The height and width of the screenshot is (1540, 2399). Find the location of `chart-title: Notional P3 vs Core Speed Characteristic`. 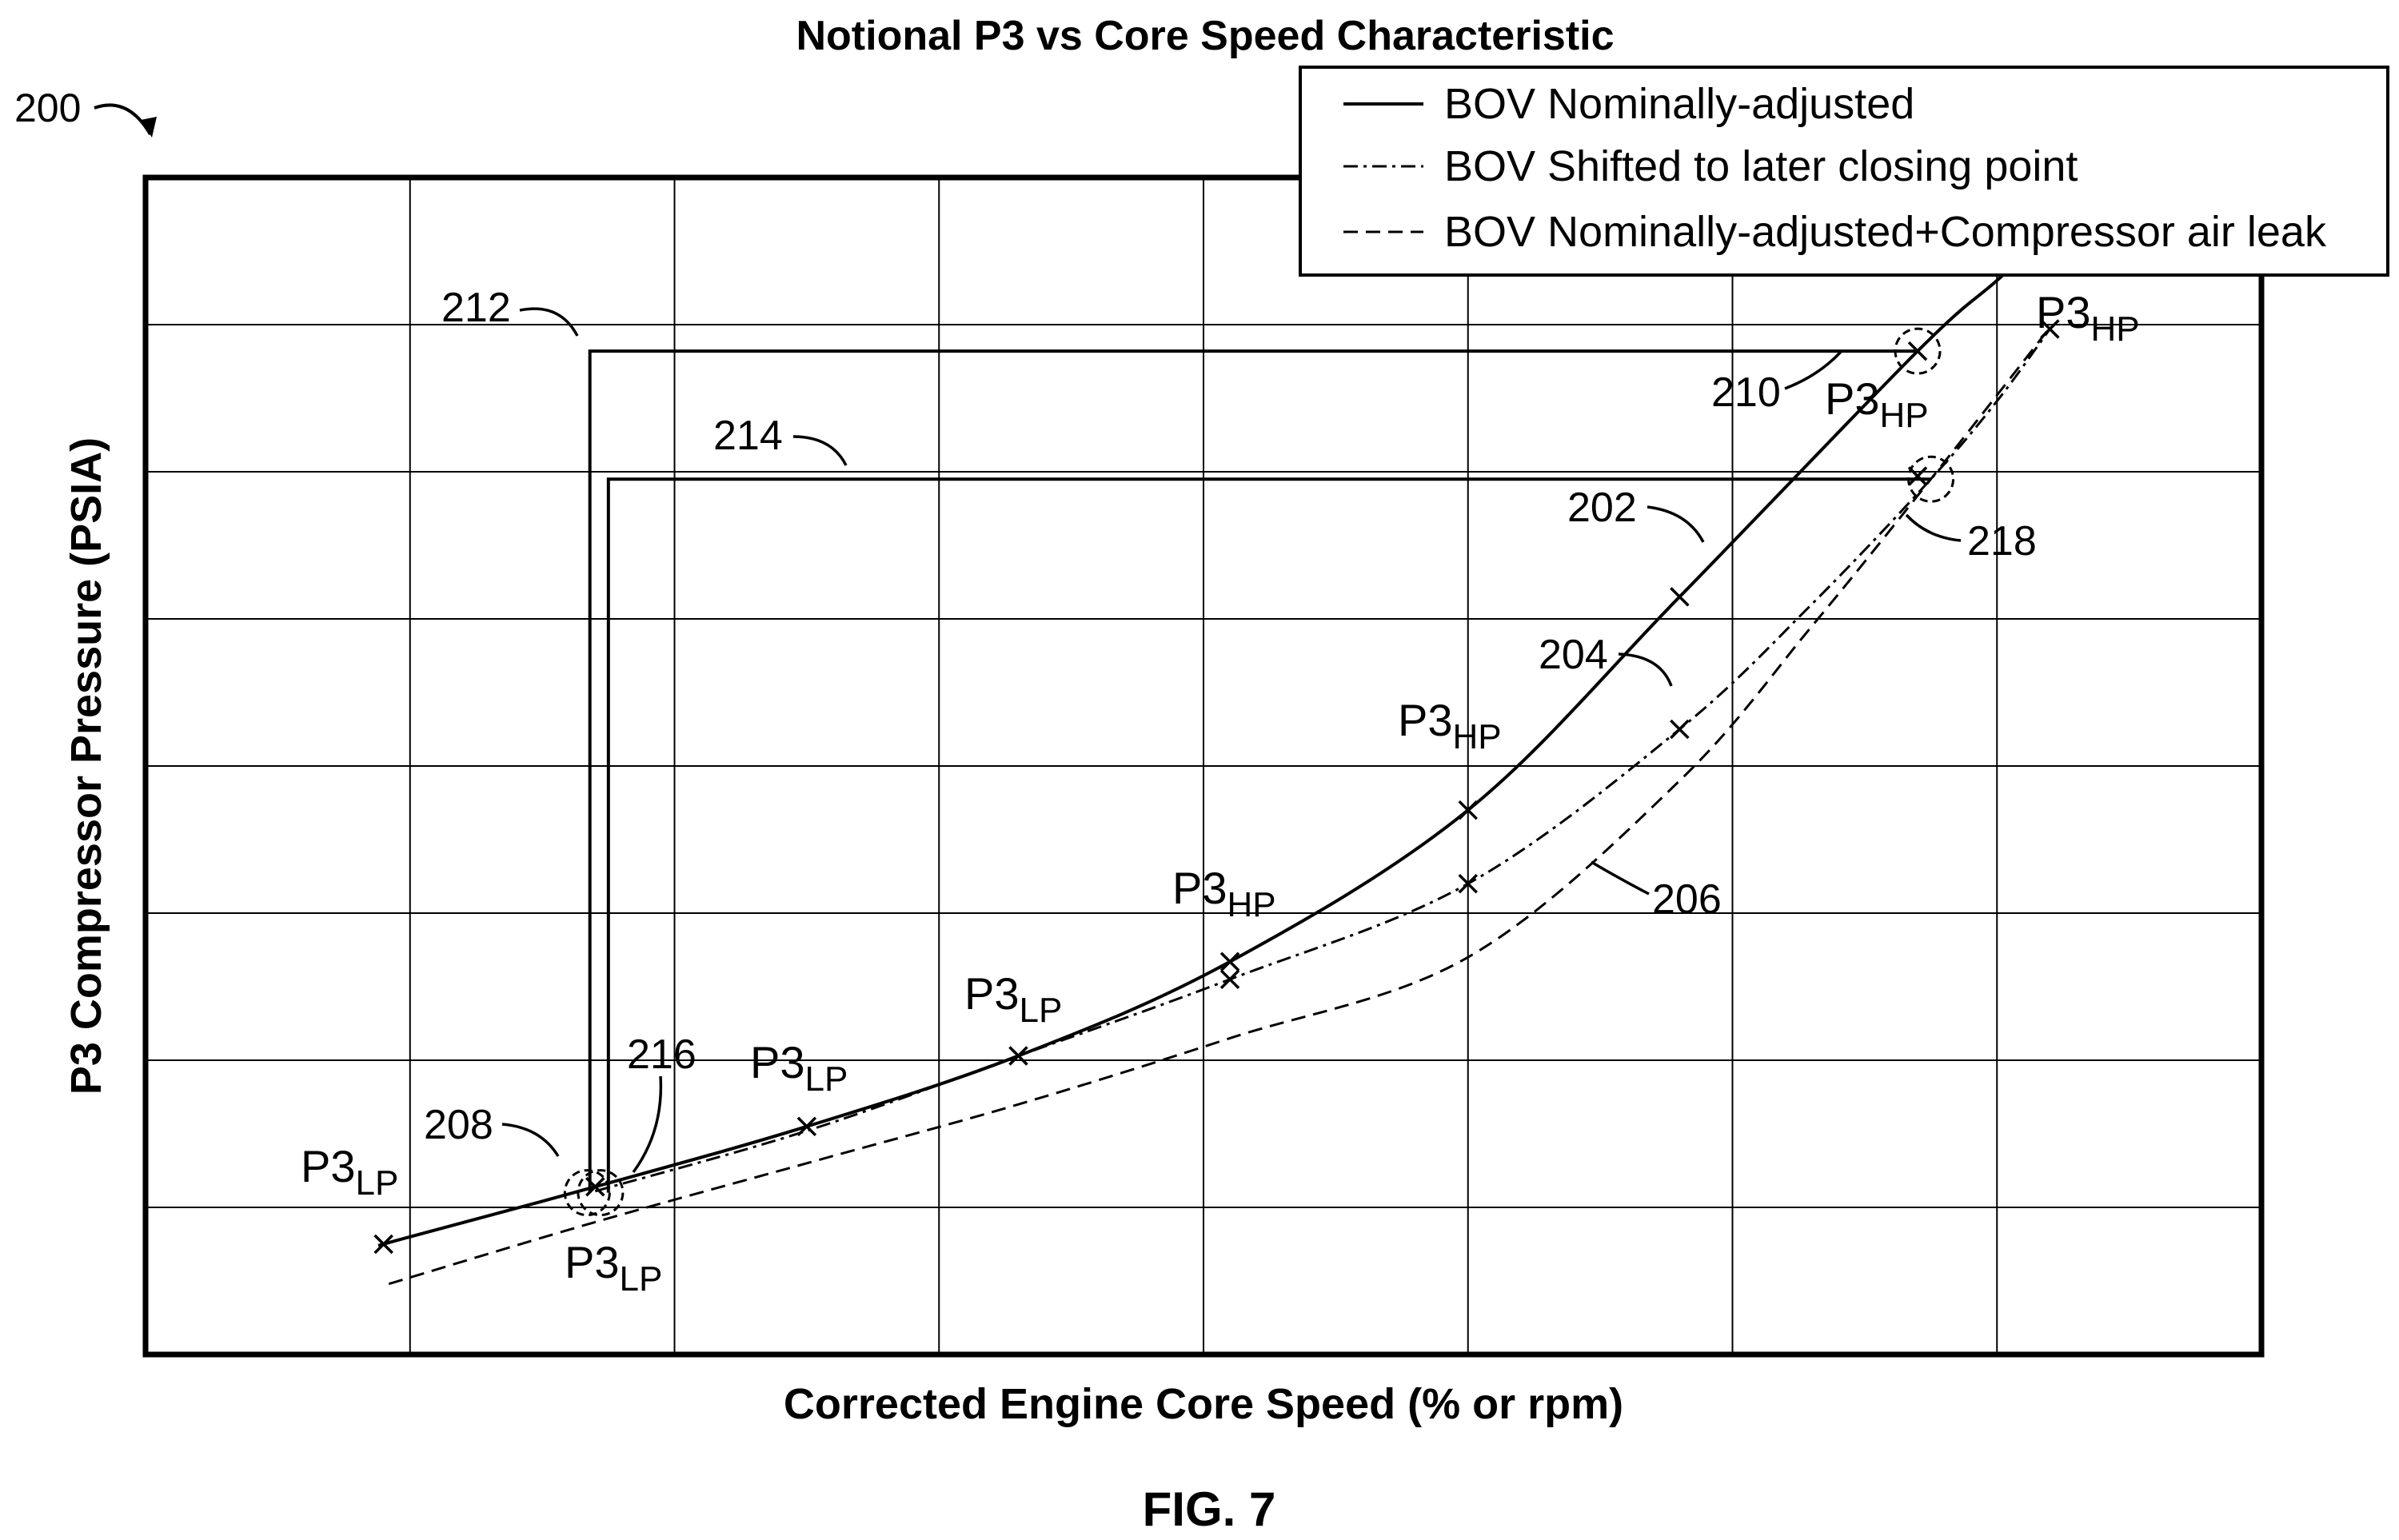

chart-title: Notional P3 vs Core Speed Characteristic is located at coordinates (1205, 36).